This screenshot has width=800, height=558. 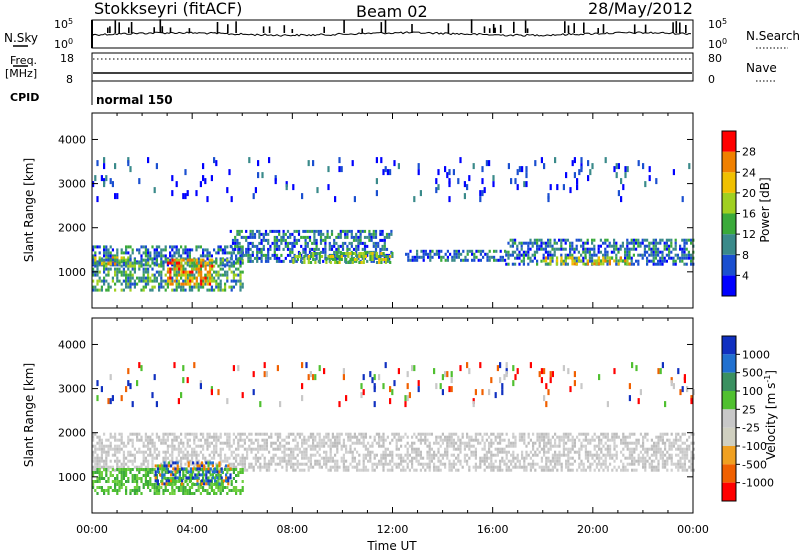 I want to click on colorbar-swatch, so click(x=729, y=182).